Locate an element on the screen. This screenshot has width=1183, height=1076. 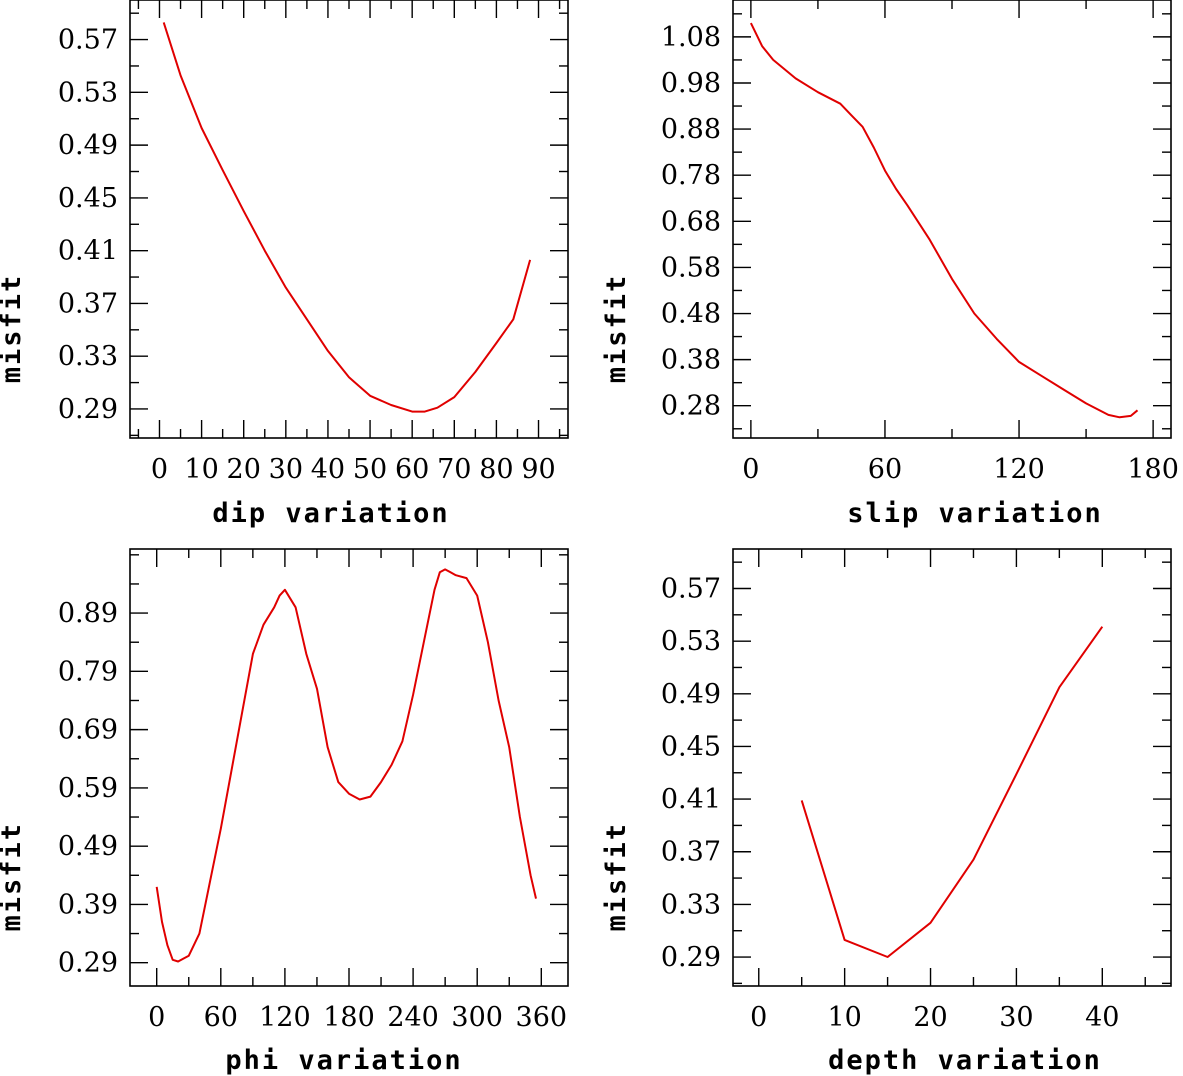
x-tick-label: 80 is located at coordinates (496, 469).